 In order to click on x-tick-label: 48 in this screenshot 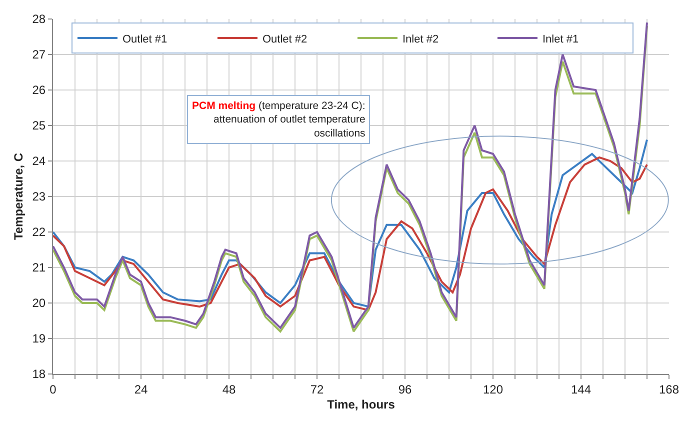, I will do `click(229, 389)`.